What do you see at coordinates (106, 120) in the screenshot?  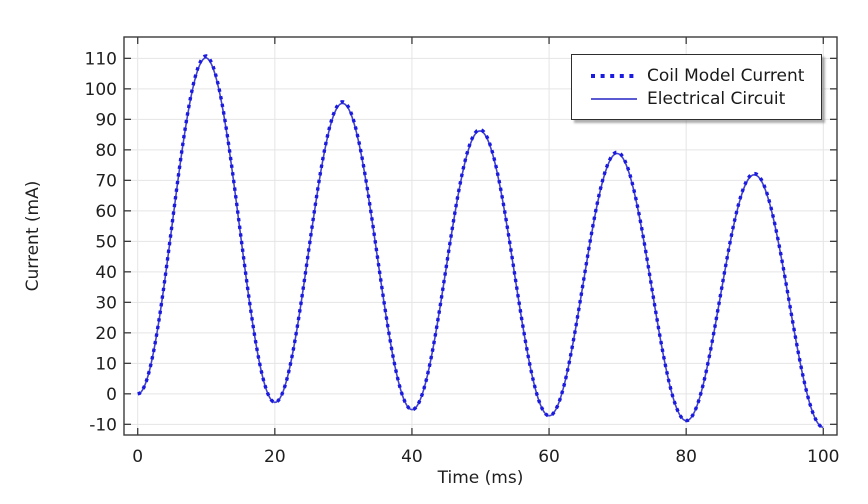 I see `y-tick-label: 90` at bounding box center [106, 120].